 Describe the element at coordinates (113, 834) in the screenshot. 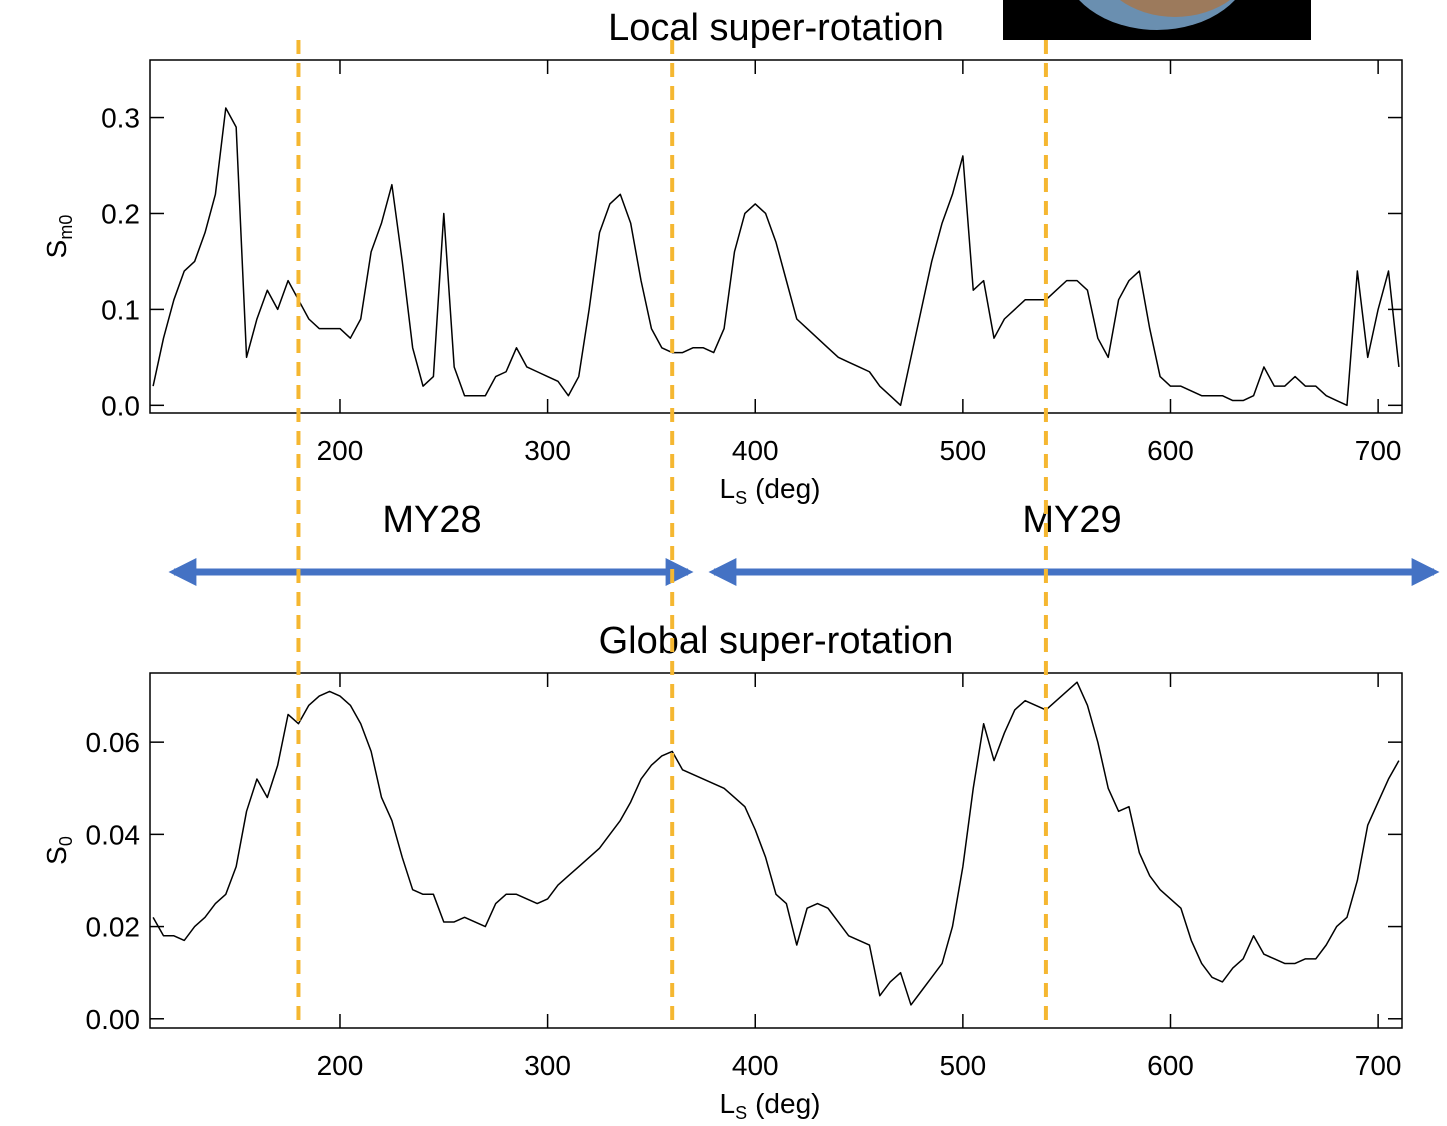

I see `y-tick-label: 0.04` at that location.